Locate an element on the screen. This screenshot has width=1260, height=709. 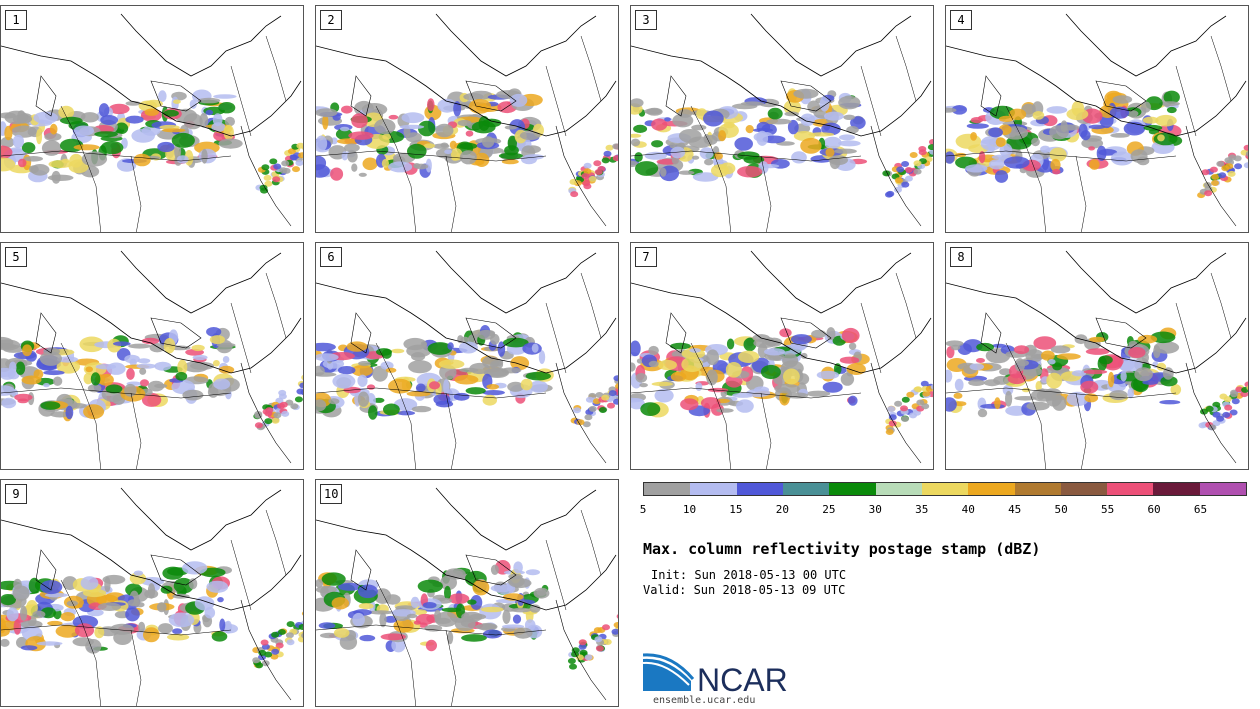
colorbar-ticks: 5 10 15 20 25 30 35 40 45 50 55 60 65 is located at coordinates (943, 510).